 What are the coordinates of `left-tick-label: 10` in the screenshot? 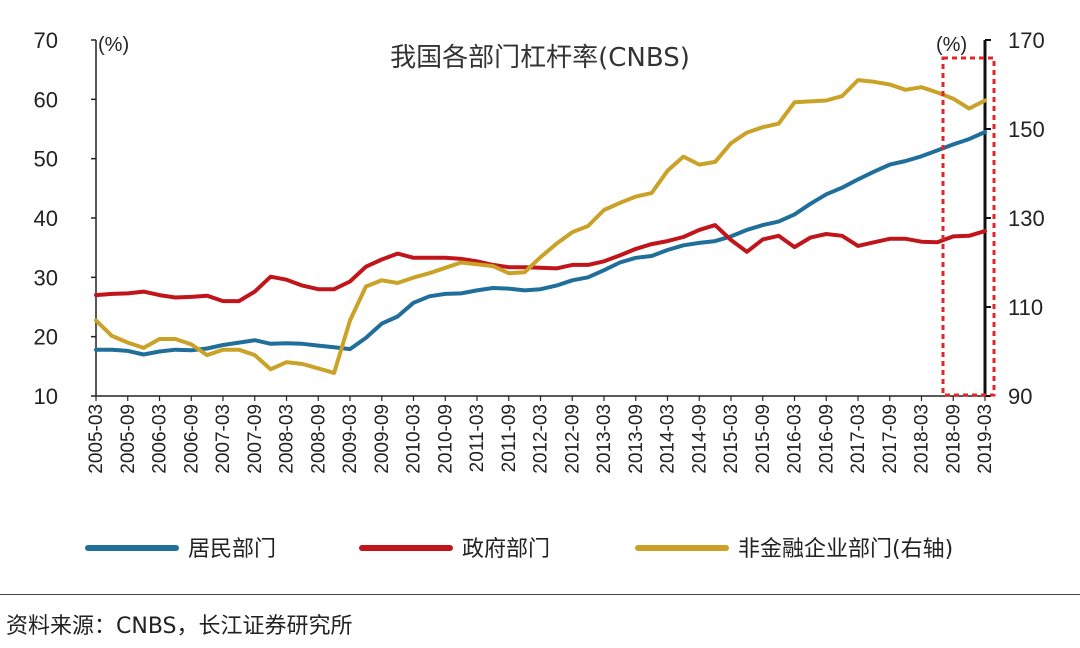 It's located at (46, 396).